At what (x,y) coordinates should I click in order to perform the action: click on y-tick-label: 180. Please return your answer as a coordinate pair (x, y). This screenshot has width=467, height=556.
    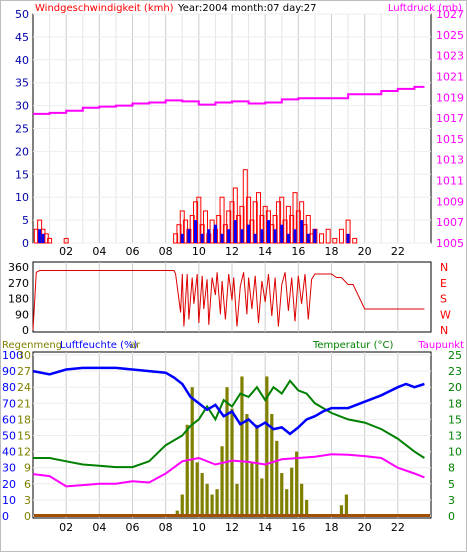
    Looking at the image, I should click on (18, 299).